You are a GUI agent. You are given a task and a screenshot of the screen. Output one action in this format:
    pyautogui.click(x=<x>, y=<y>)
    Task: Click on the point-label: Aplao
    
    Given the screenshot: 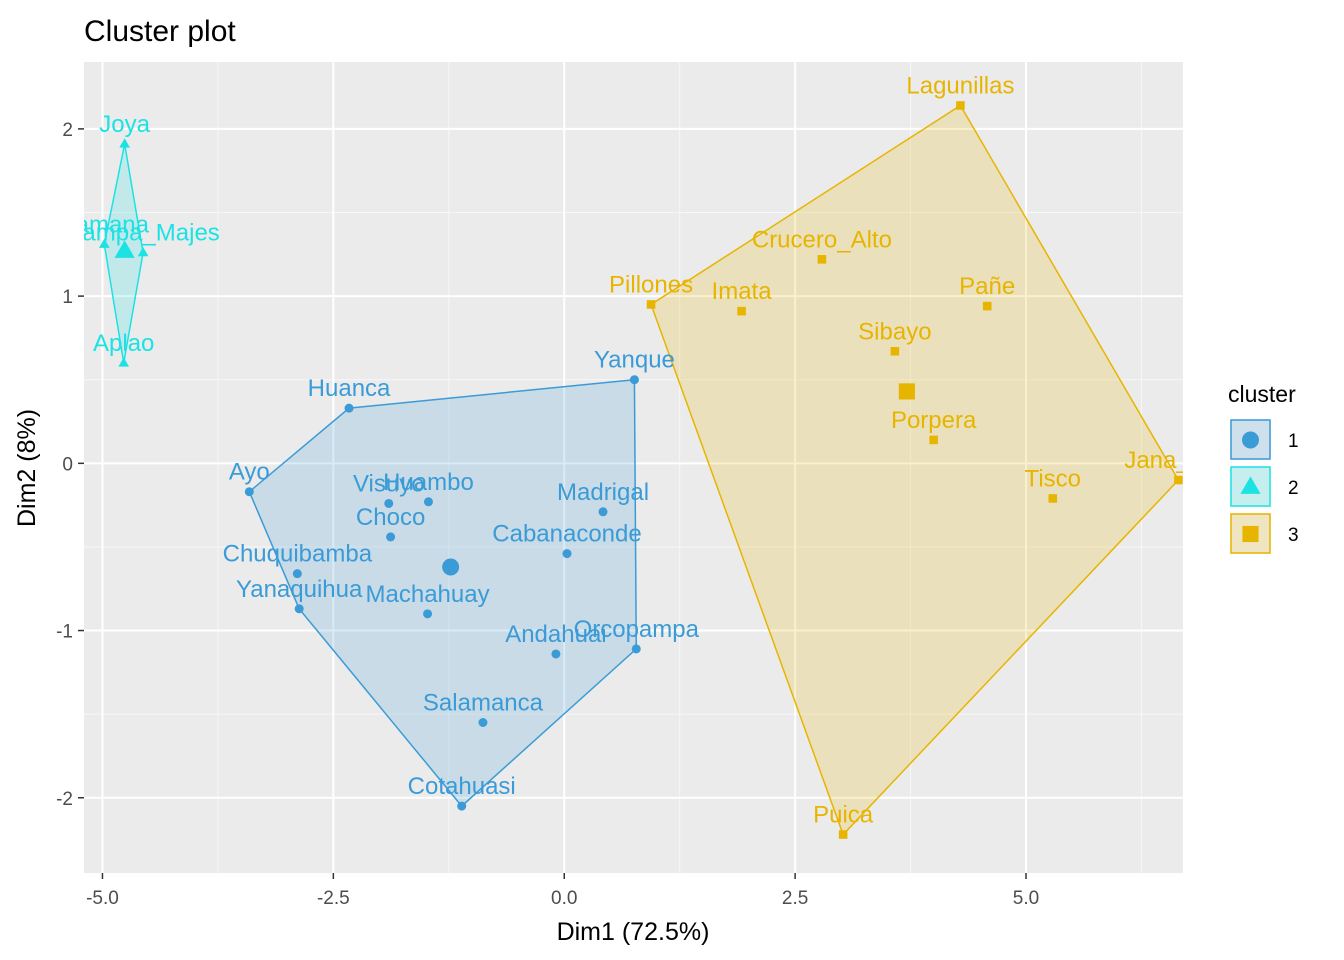 What is the action you would take?
    pyautogui.click(x=123, y=343)
    